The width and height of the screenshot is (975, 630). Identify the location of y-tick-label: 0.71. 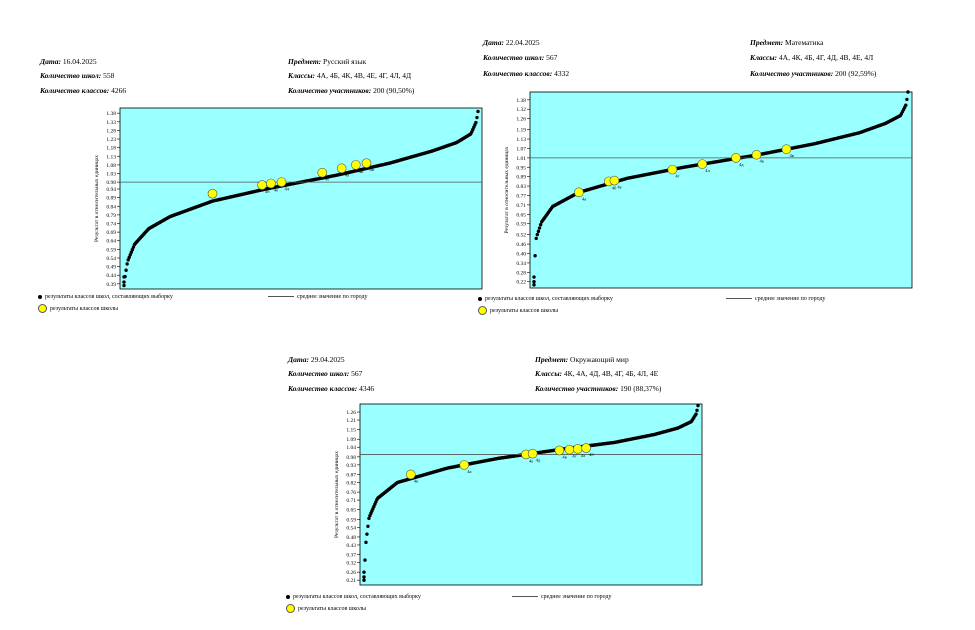
(521, 206).